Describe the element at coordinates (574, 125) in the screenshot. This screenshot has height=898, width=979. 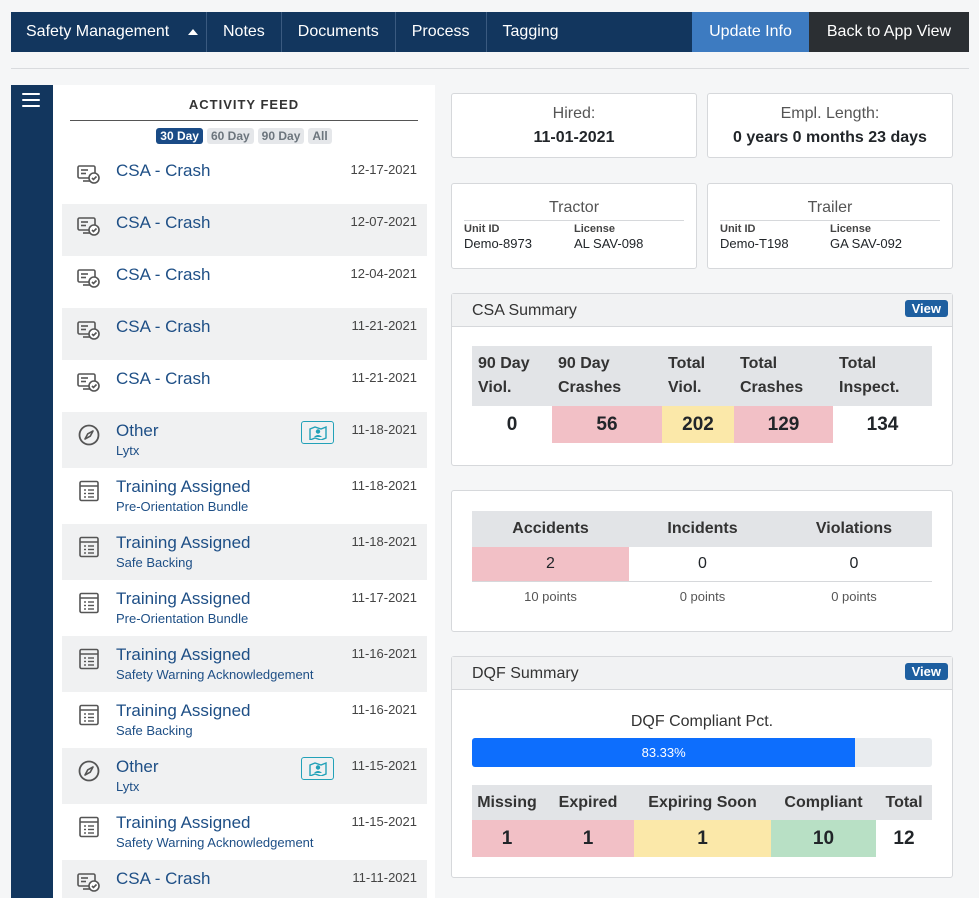
I see `hired-card: Hired: 11-01-2021` at that location.